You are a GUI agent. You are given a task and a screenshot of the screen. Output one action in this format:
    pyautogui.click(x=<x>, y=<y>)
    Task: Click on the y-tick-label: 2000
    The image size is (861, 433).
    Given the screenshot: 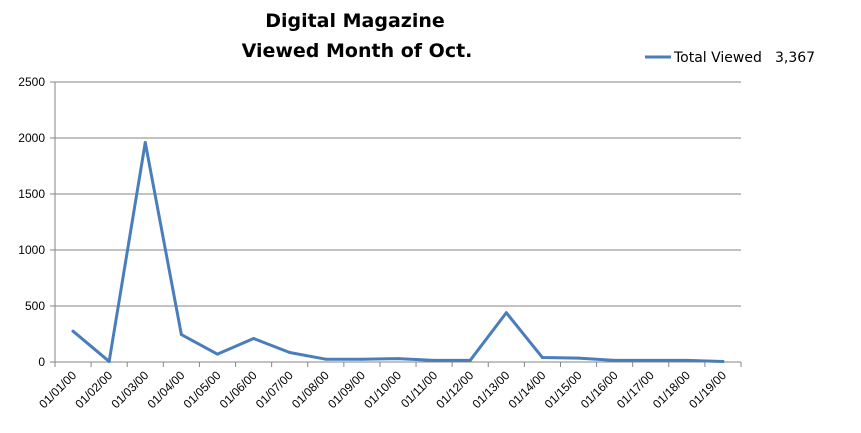 What is the action you would take?
    pyautogui.click(x=31, y=138)
    